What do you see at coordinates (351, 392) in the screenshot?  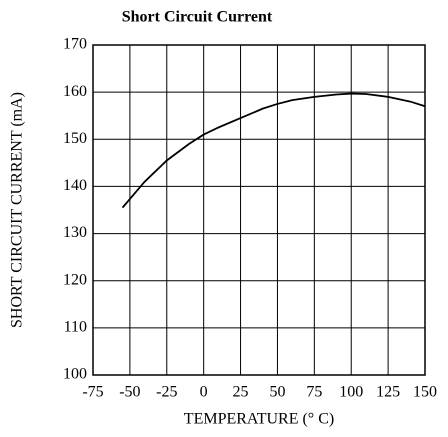 I see `x-tick-label: 100` at bounding box center [351, 392].